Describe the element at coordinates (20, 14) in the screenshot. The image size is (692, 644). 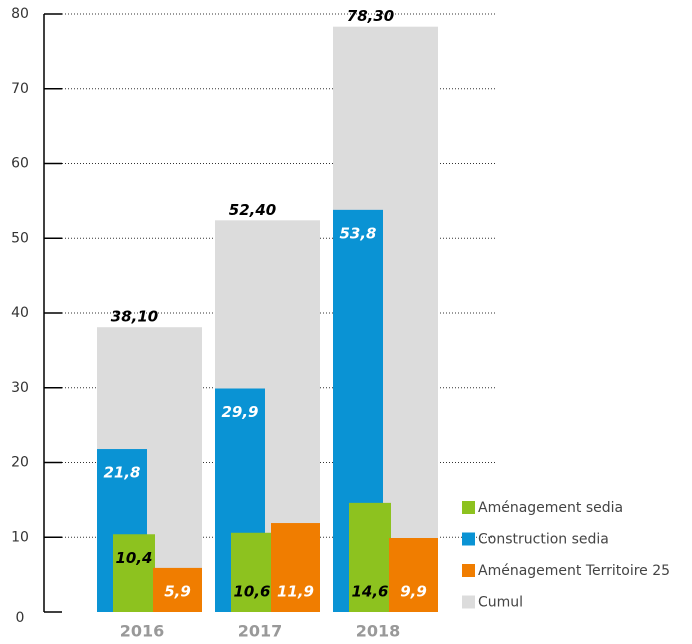
I see `y-tick-label: 80` at that location.